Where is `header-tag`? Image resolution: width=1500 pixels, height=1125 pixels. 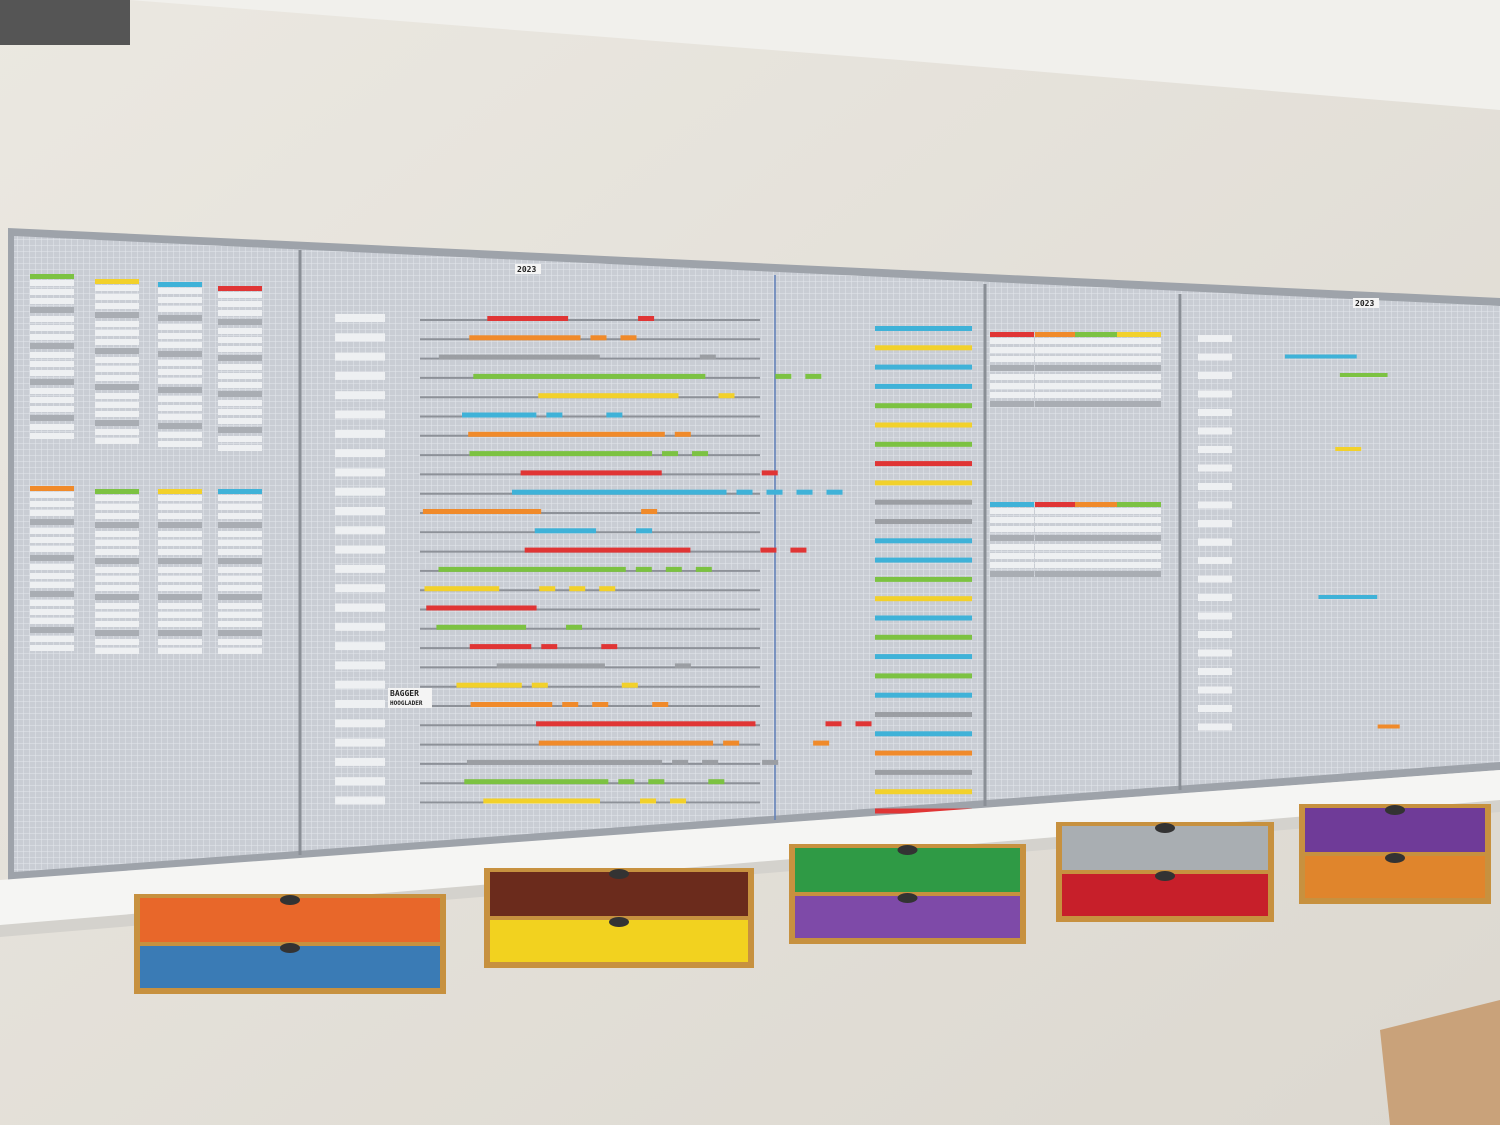 header-tag is located at coordinates (1057, 334).